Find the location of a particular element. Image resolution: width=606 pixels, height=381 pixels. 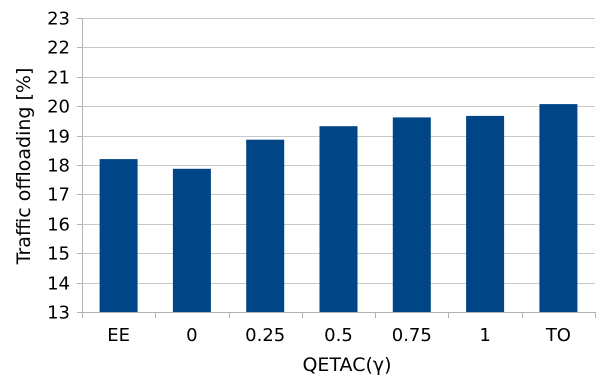

x-tick-labels: EE 0 0.25 0.5 0.75 1 TO is located at coordinates (339, 335).